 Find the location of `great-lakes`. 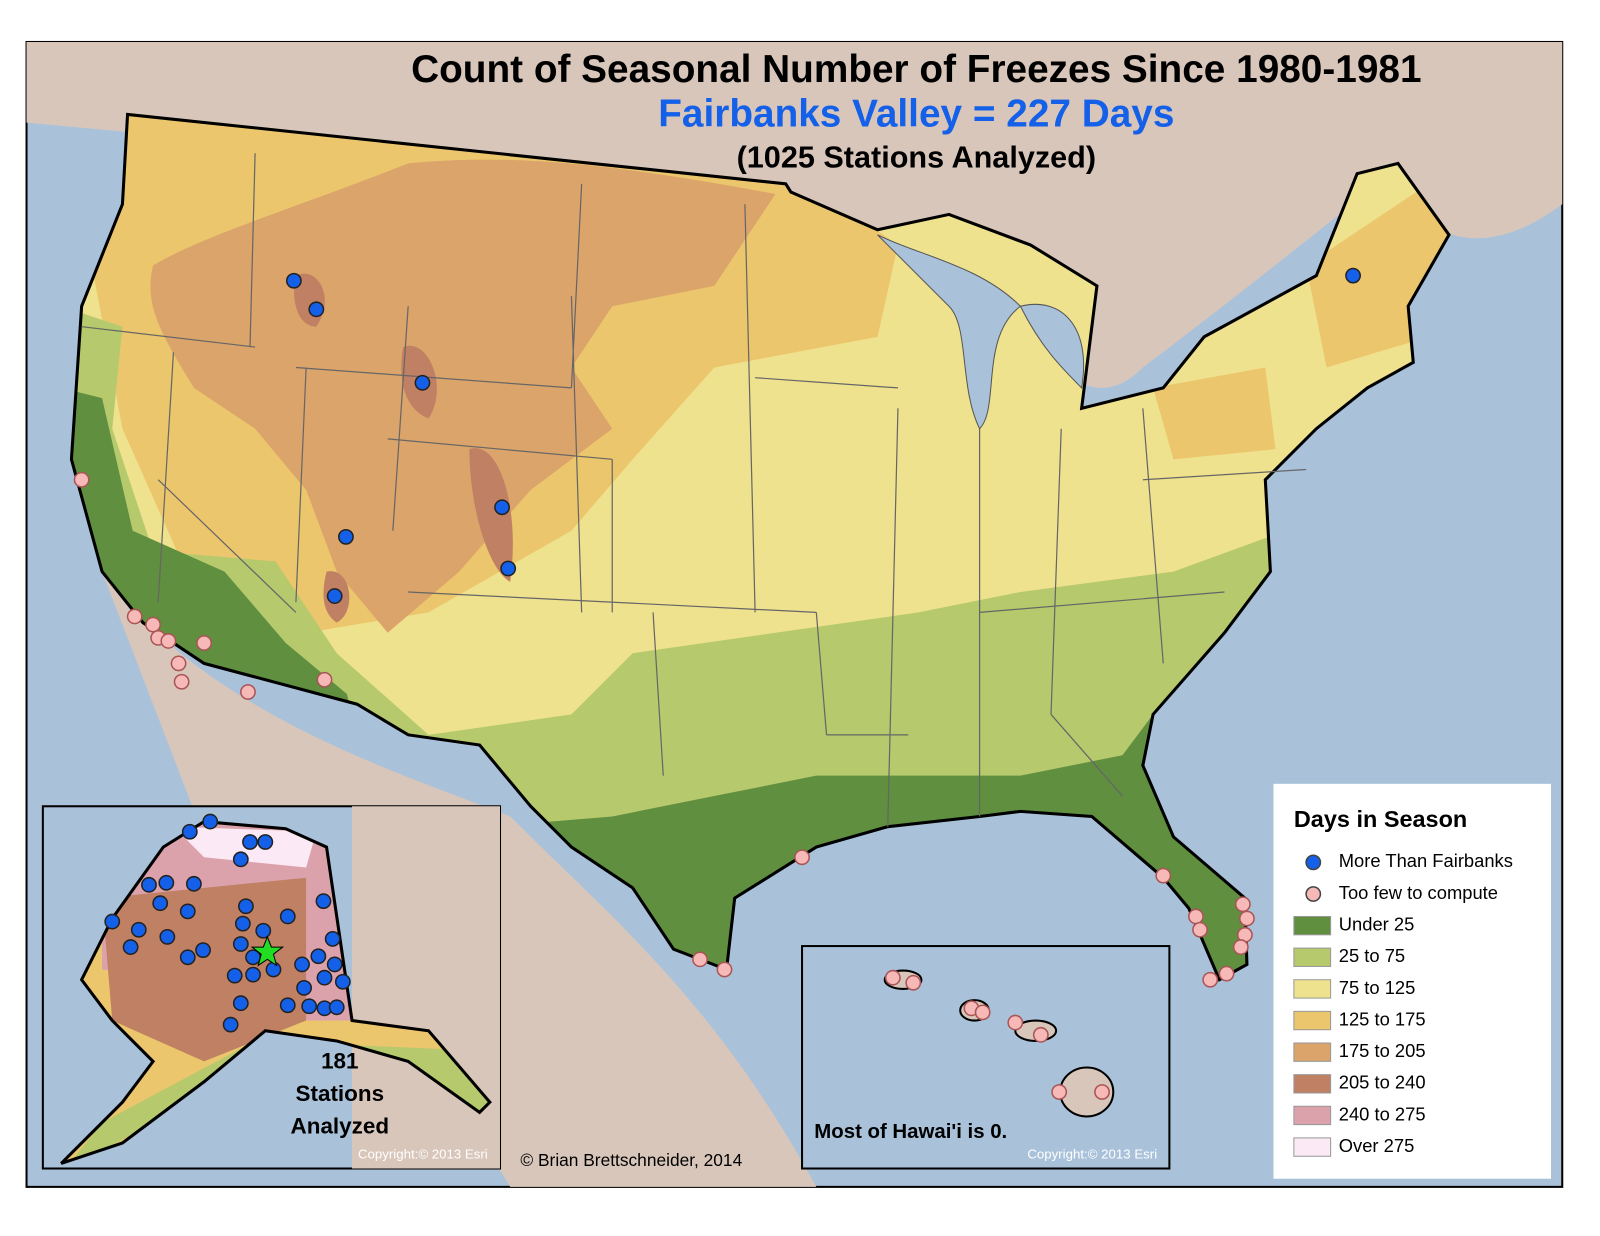

great-lakes is located at coordinates (981, 332).